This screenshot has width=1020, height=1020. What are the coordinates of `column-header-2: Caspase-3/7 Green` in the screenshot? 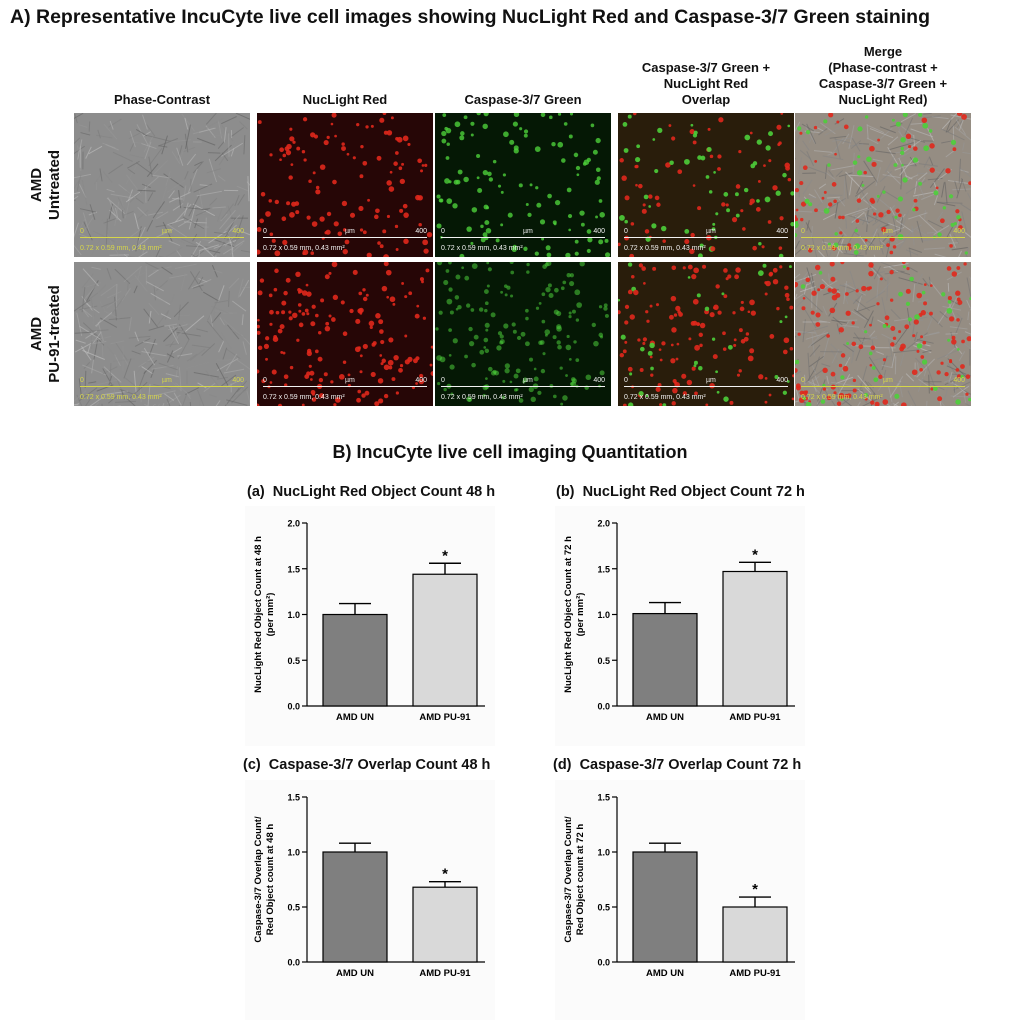 It's located at (523, 100).